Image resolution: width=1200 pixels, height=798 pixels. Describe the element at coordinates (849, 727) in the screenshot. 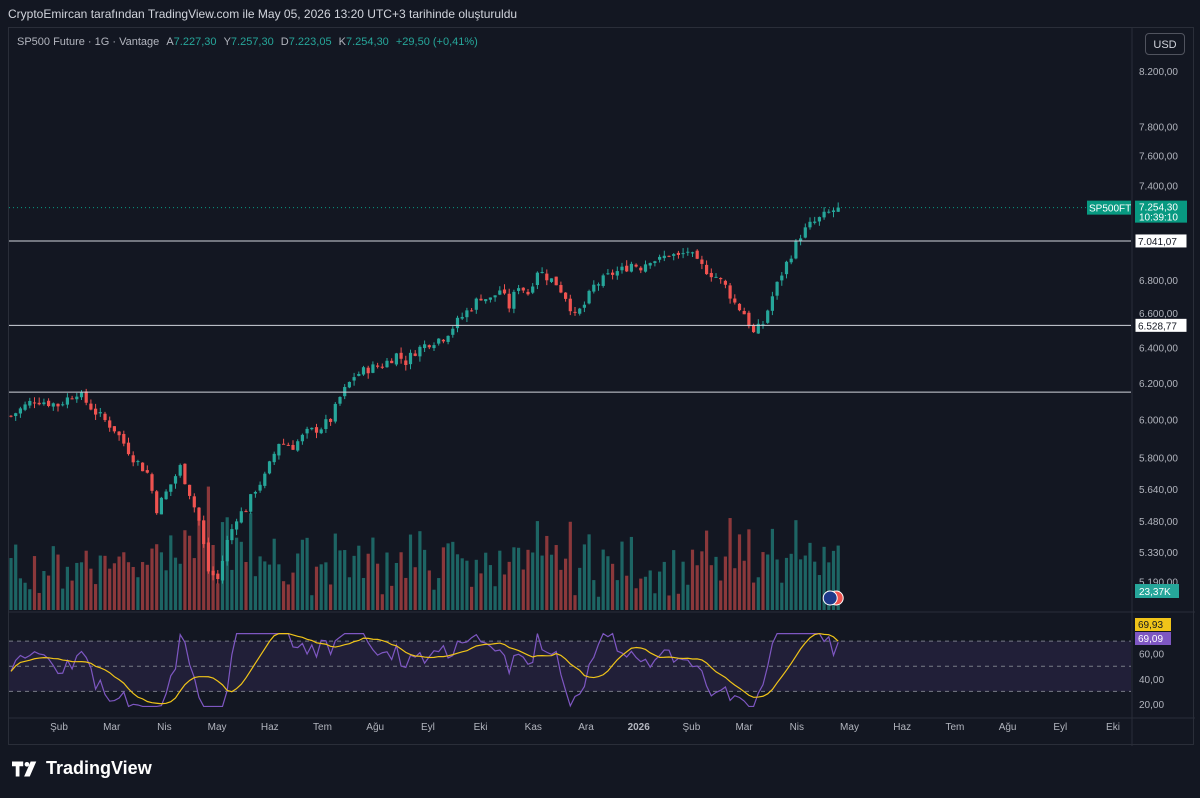

I see `time-tick-label: May` at that location.